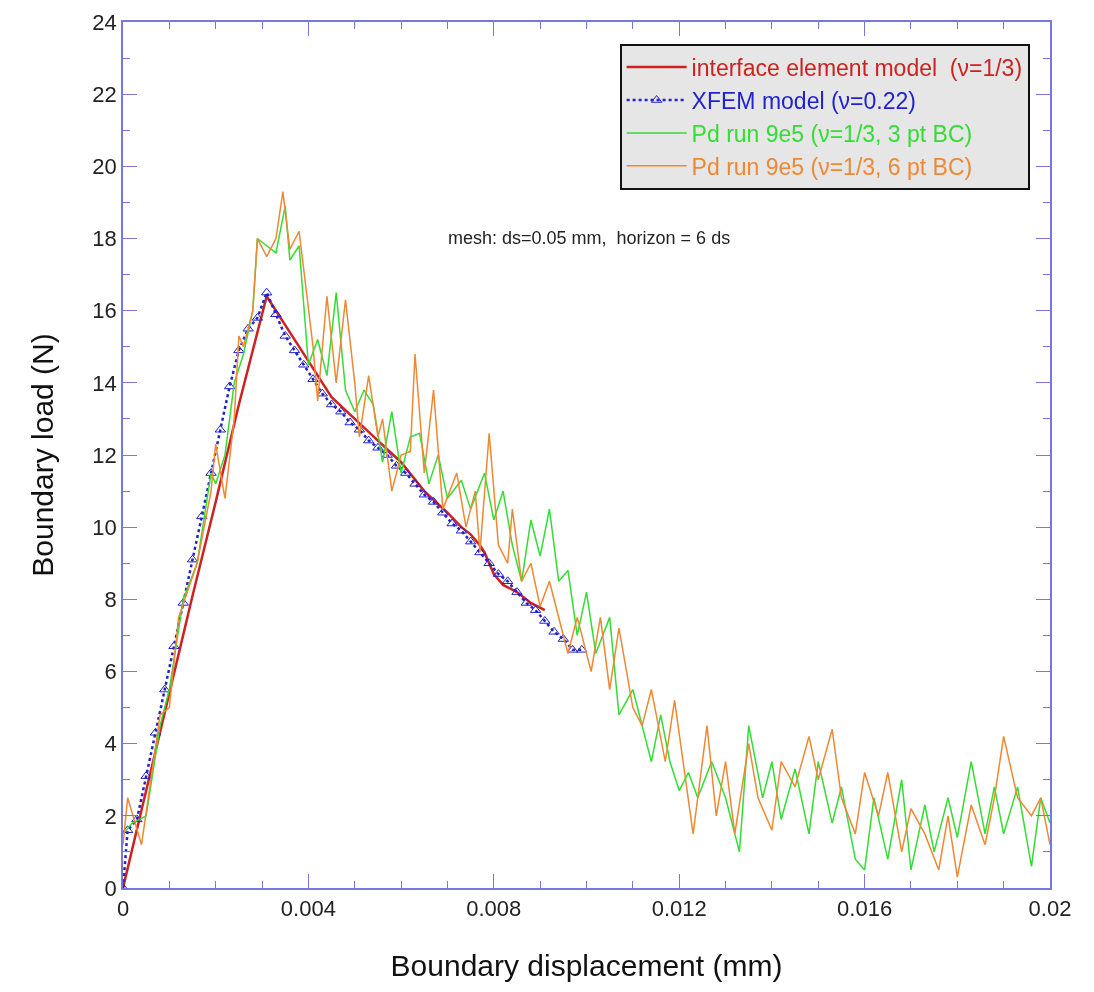 This screenshot has height=992, width=1094. What do you see at coordinates (104, 167) in the screenshot?
I see `y-tick-label: 20` at bounding box center [104, 167].